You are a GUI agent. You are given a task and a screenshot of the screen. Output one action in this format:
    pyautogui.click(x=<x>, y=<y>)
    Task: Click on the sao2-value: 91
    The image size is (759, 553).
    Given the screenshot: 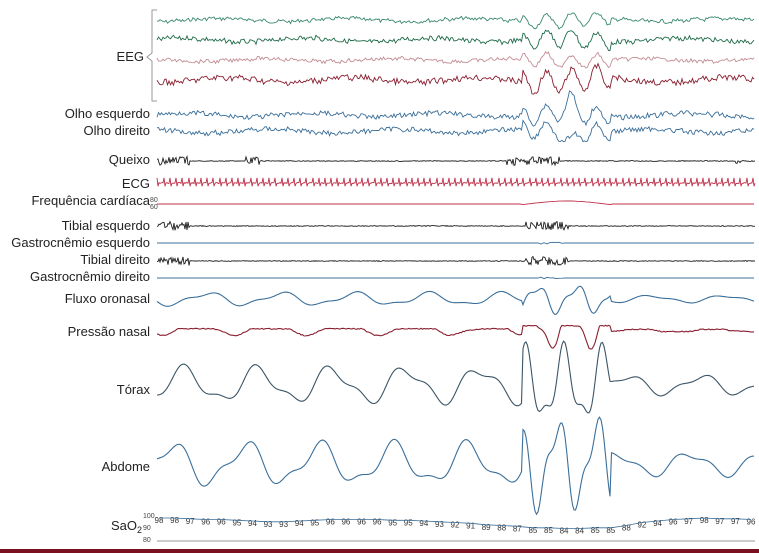 What is the action you would take?
    pyautogui.click(x=470, y=525)
    